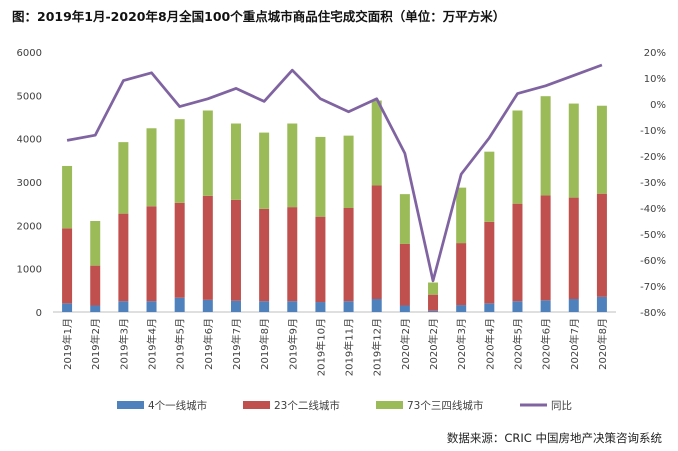  I want to click on legend-swatch-tier3, so click(389, 405).